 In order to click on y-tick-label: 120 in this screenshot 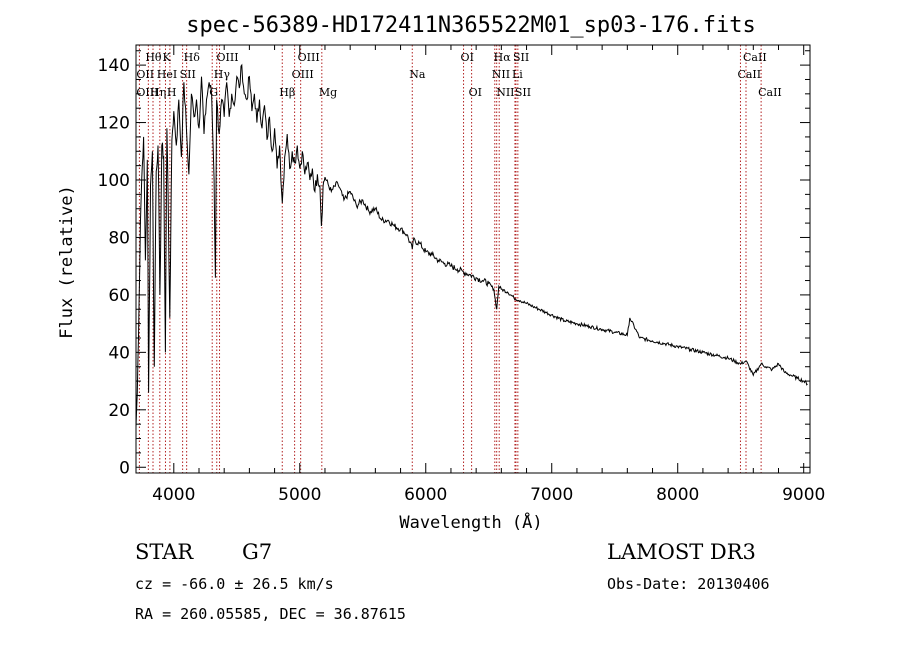, I will do `click(114, 124)`.